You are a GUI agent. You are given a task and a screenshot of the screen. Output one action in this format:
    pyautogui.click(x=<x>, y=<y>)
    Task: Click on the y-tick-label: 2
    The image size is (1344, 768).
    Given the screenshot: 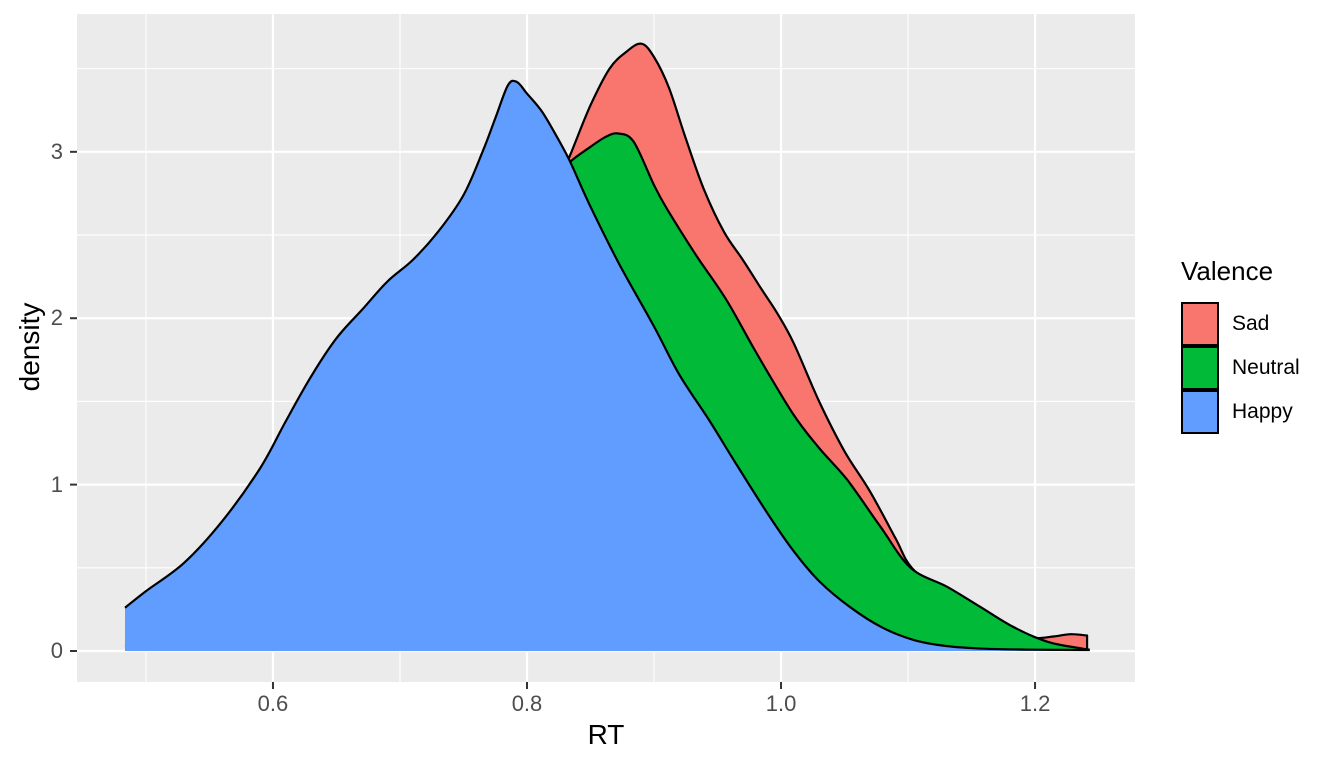 What is the action you would take?
    pyautogui.click(x=56, y=318)
    